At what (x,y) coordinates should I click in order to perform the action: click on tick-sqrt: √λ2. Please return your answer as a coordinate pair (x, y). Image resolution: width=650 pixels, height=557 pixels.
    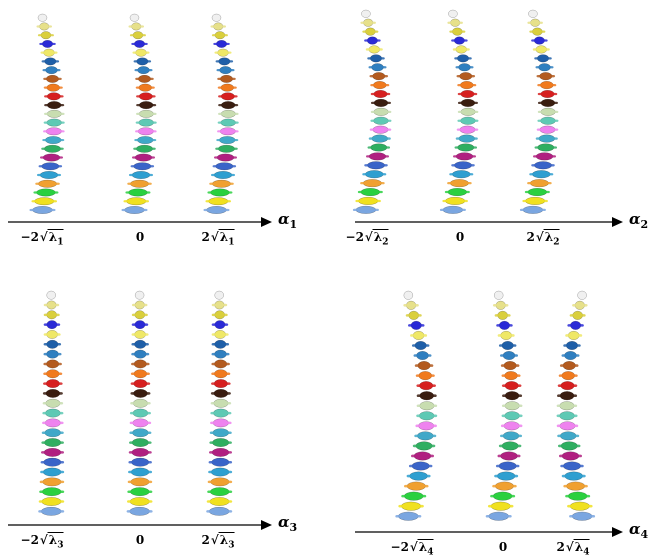
    Looking at the image, I should click on (377, 238).